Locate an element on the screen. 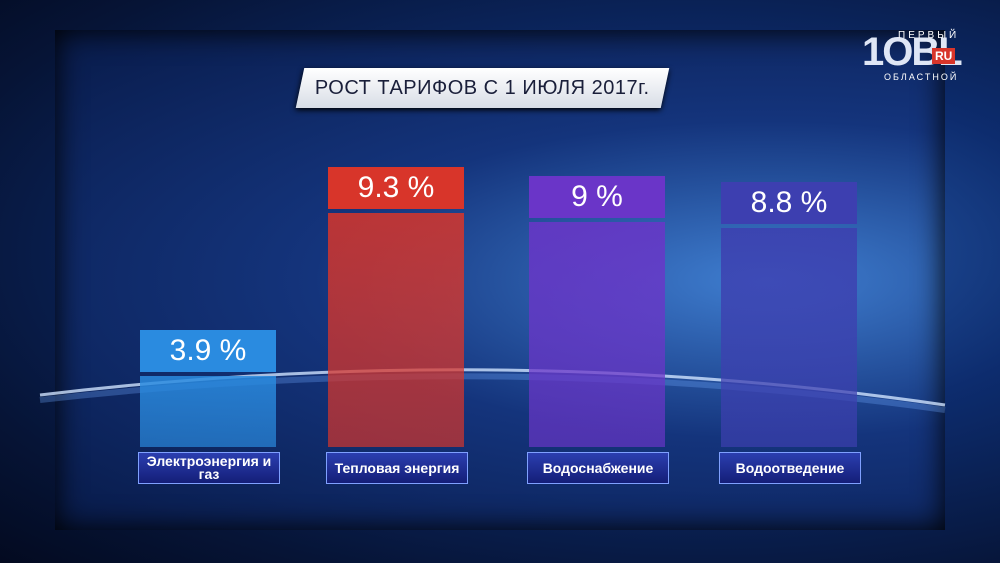 Image resolution: width=1000 pixels, height=563 pixels. chart-title: РОСТ ТАРИФОВ С 1 ИЮЛЯ 2017г. is located at coordinates (482, 87).